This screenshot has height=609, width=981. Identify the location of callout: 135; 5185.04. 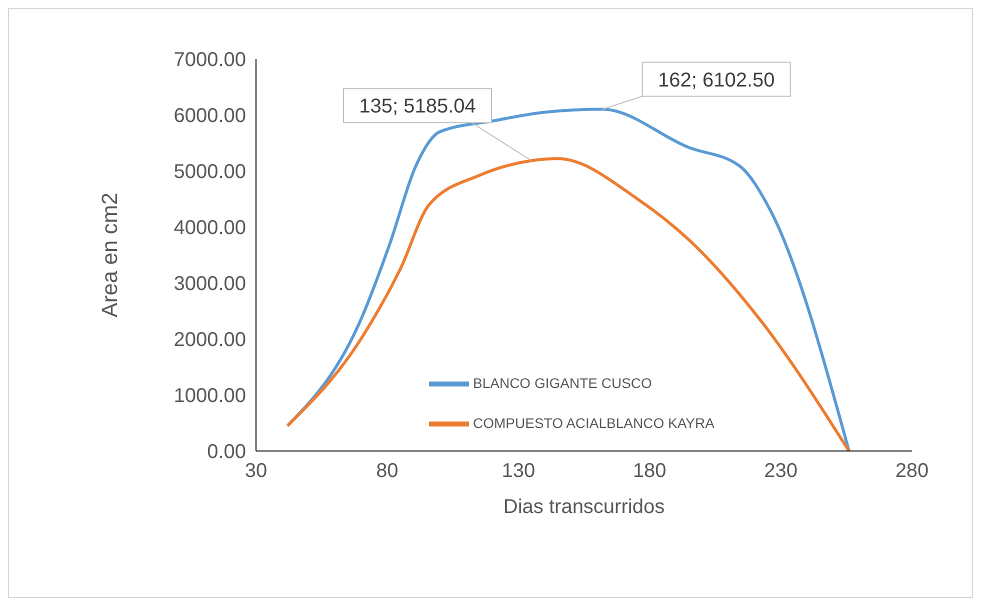
(437, 125).